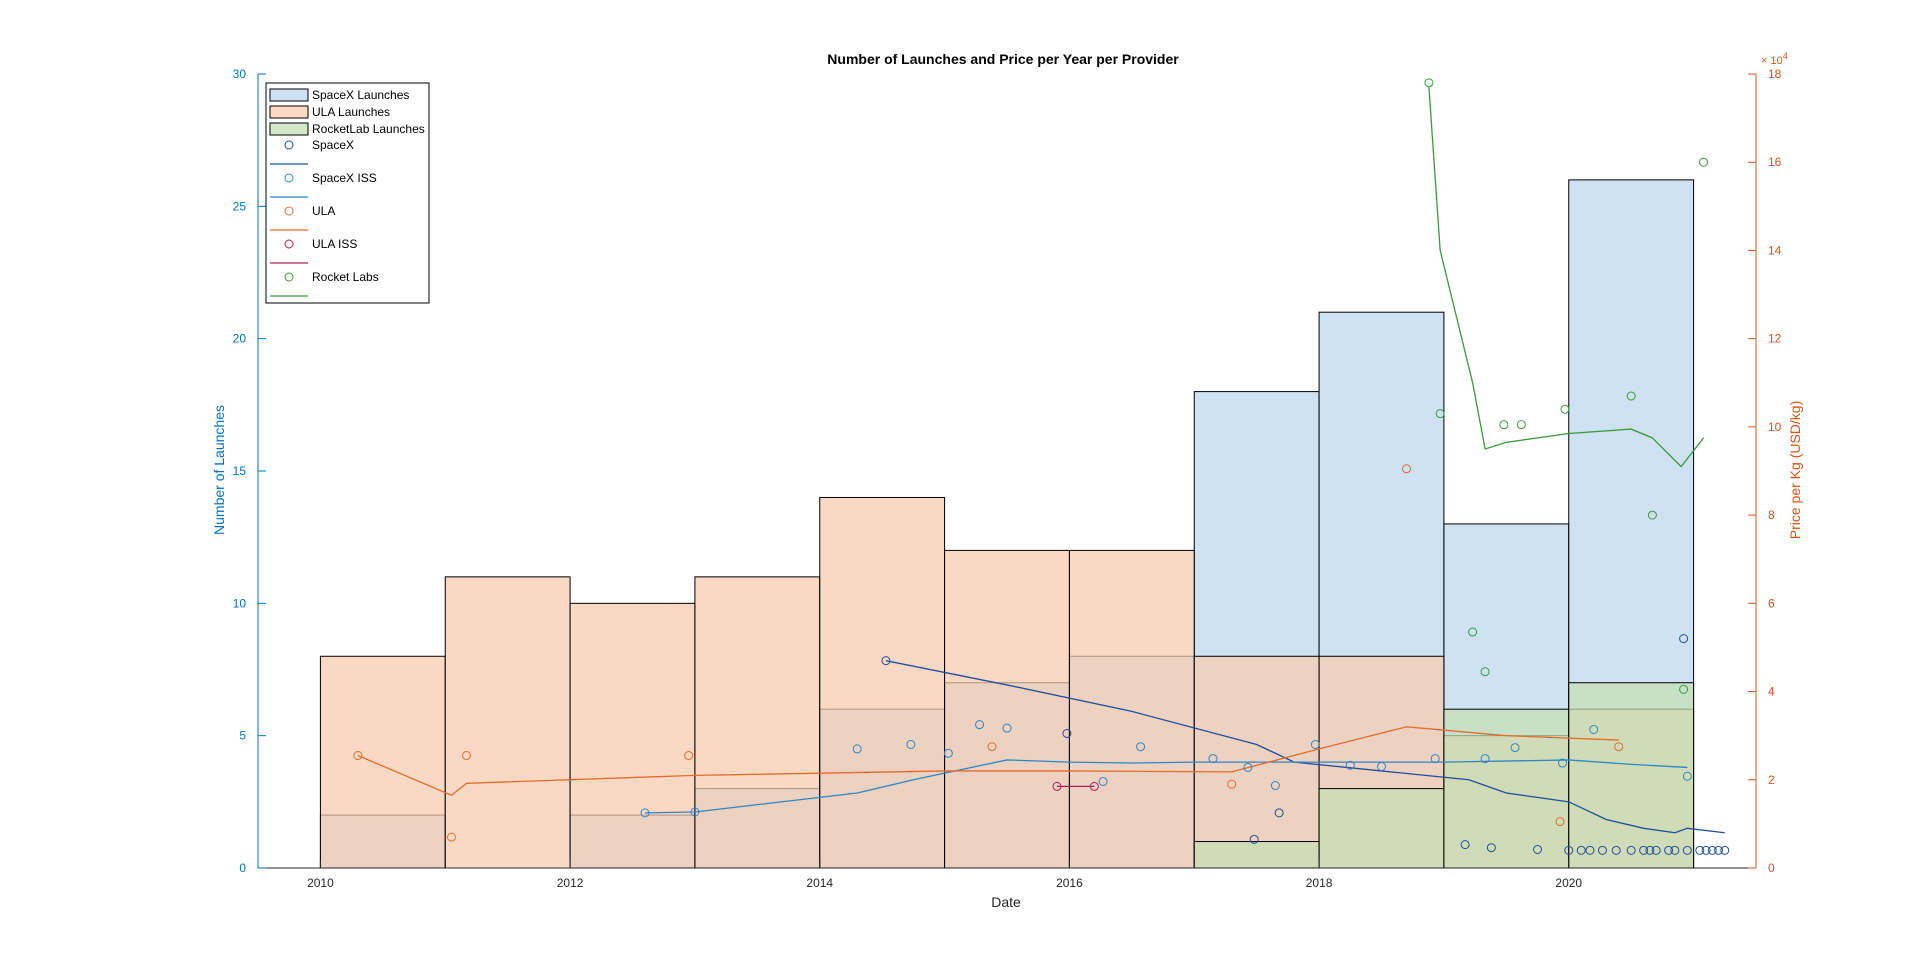 The height and width of the screenshot is (963, 1920). What do you see at coordinates (382, 762) in the screenshot?
I see `bar-ula-2010` at bounding box center [382, 762].